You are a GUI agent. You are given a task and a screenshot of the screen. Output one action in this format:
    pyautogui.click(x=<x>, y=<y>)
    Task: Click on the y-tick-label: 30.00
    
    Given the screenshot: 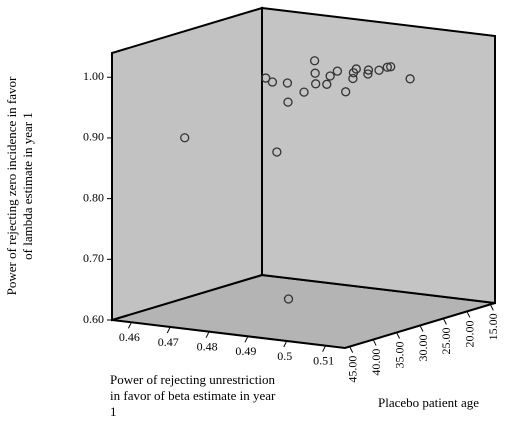 What is the action you would take?
    pyautogui.click(x=423, y=348)
    